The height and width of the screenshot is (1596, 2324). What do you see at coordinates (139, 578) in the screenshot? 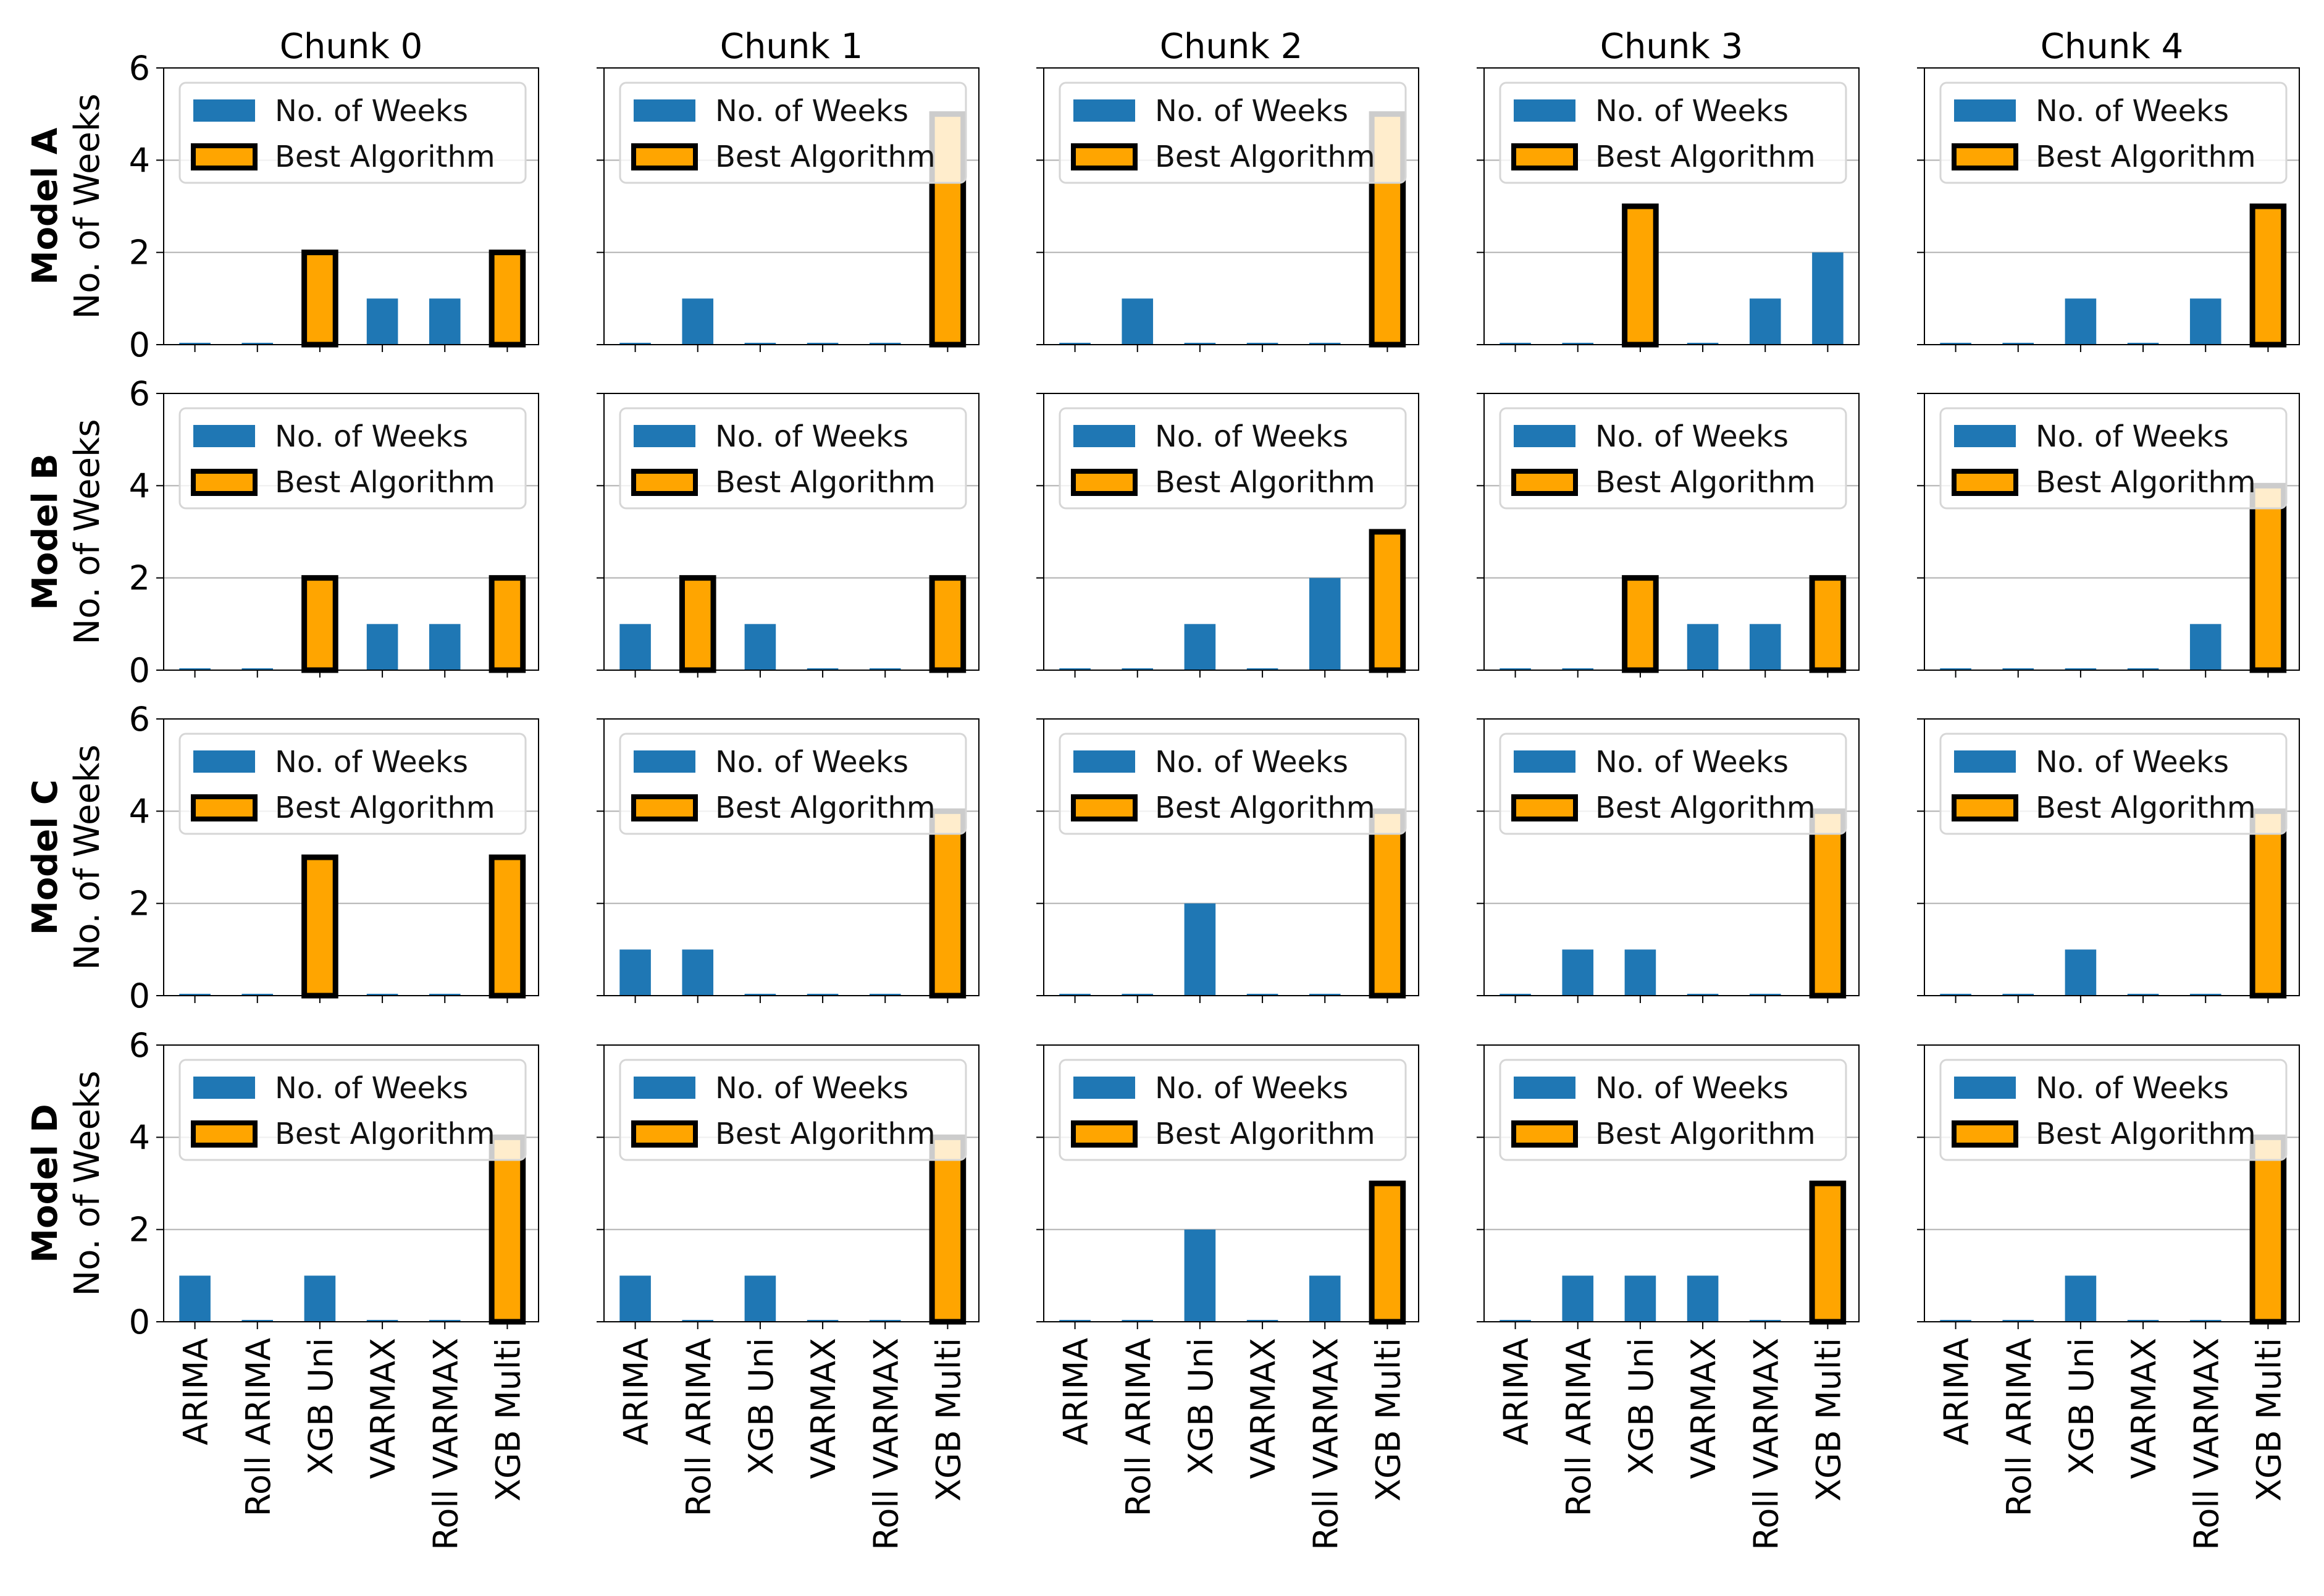
I see `y-tick-label: 2` at bounding box center [139, 578].